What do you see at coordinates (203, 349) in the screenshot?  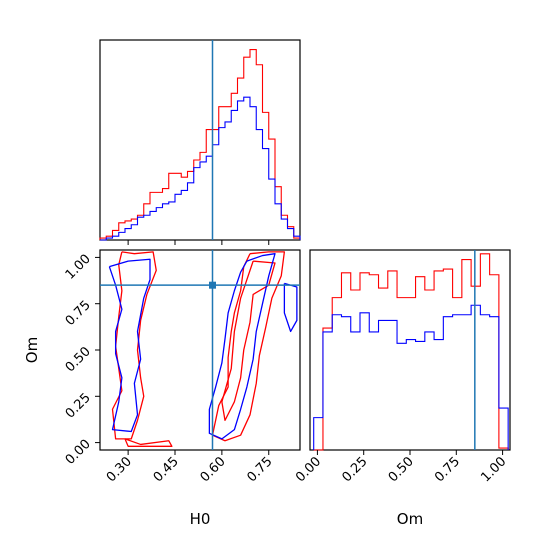 I see `contour-series` at bounding box center [203, 349].